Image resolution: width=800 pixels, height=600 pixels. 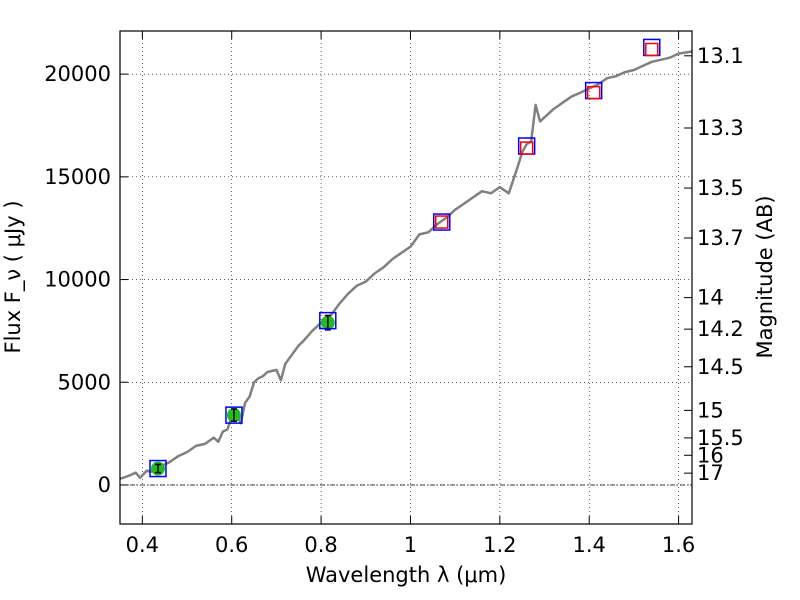 I want to click on mag-tick-label: 13.1, so click(x=720, y=56).